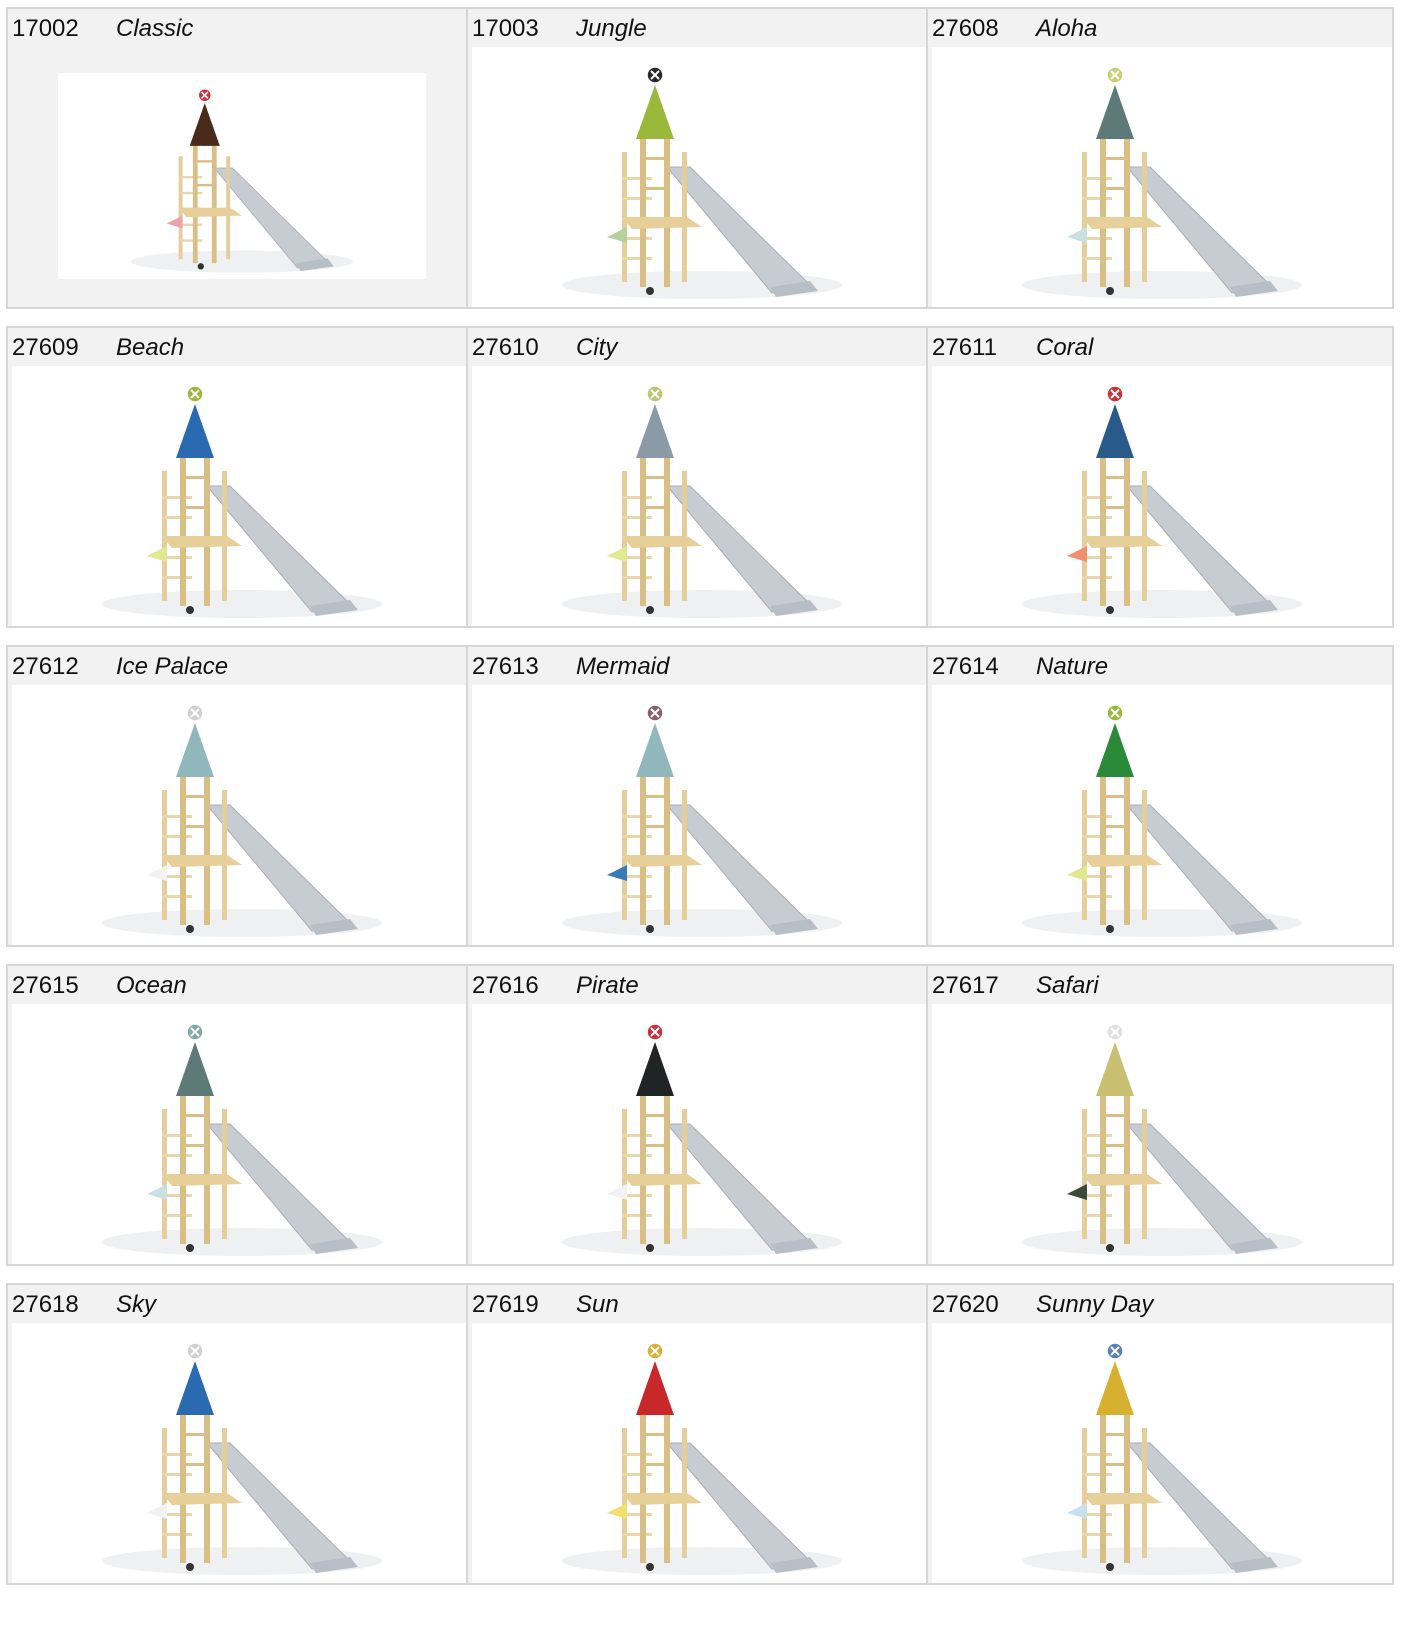 This screenshot has width=1426, height=1635. Describe the element at coordinates (965, 666) in the screenshot. I see `product-code: 27614` at that location.